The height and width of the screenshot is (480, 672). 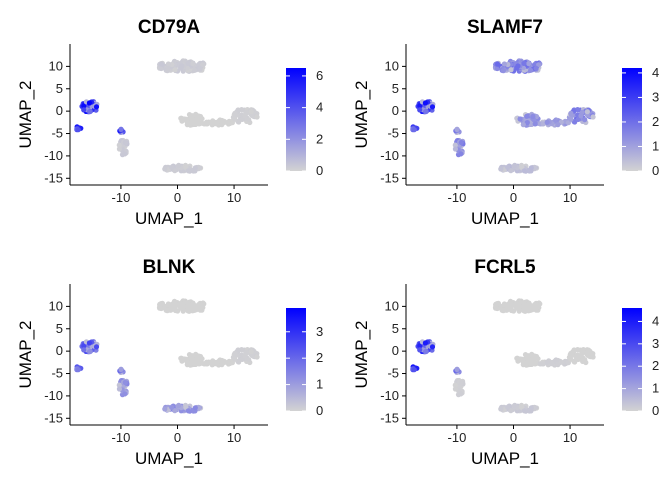 What do you see at coordinates (319, 331) in the screenshot?
I see `legend-tick-label: 3` at bounding box center [319, 331].